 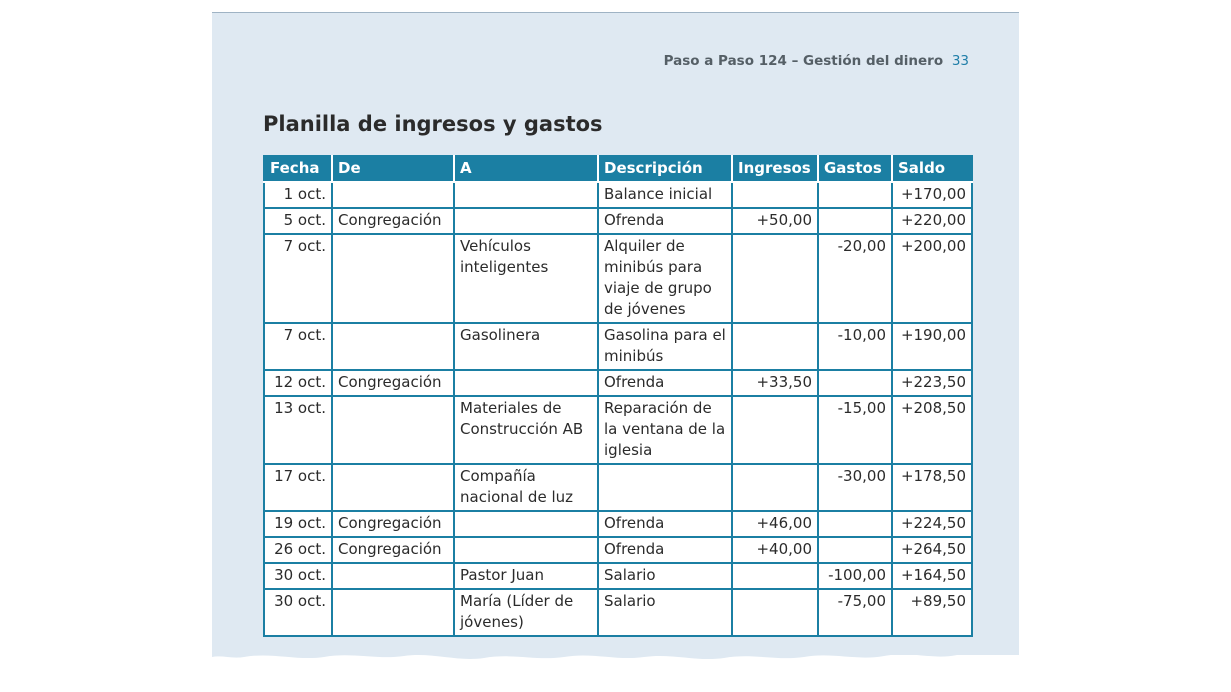 What do you see at coordinates (855, 169) in the screenshot?
I see `column-header-gastos: Gastos` at bounding box center [855, 169].